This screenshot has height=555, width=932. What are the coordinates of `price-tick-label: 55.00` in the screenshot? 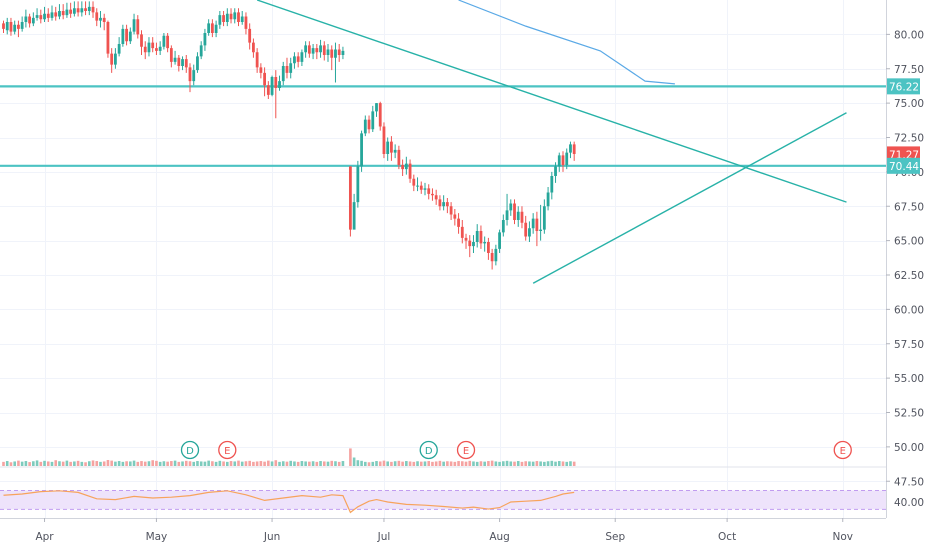 It's located at (909, 379).